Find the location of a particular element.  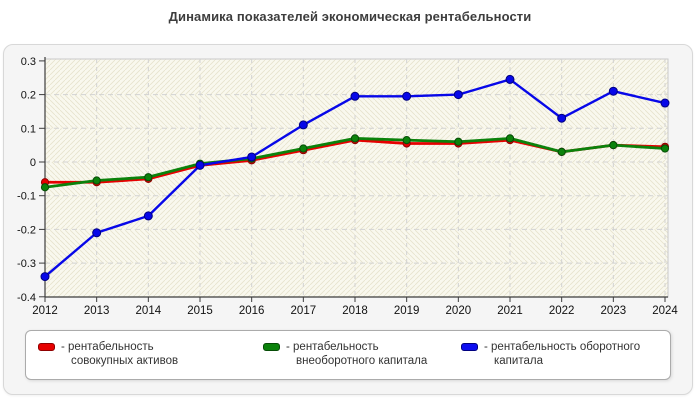

legend-item-working-capital: - рентабельность оборотного капитала is located at coordinates (558, 354).